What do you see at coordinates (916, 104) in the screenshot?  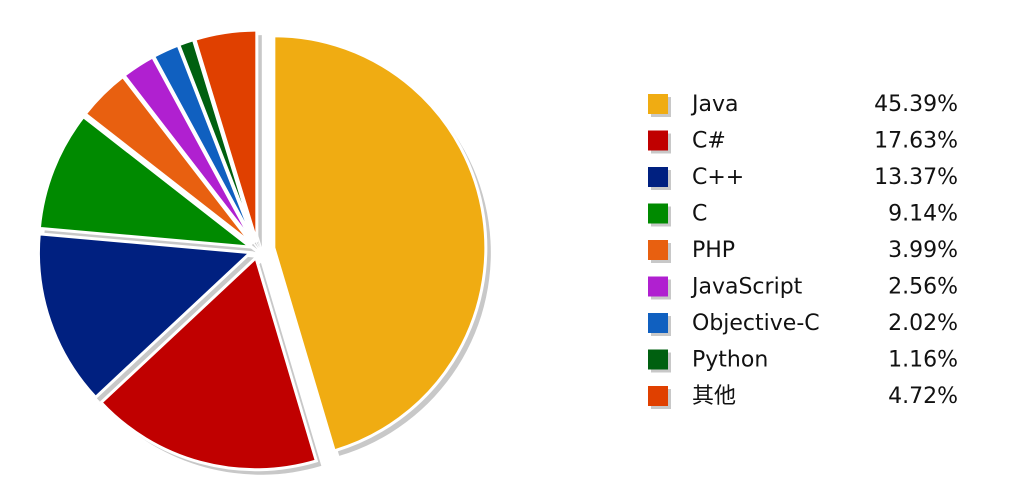 I see `legend-value: 45.39%` at bounding box center [916, 104].